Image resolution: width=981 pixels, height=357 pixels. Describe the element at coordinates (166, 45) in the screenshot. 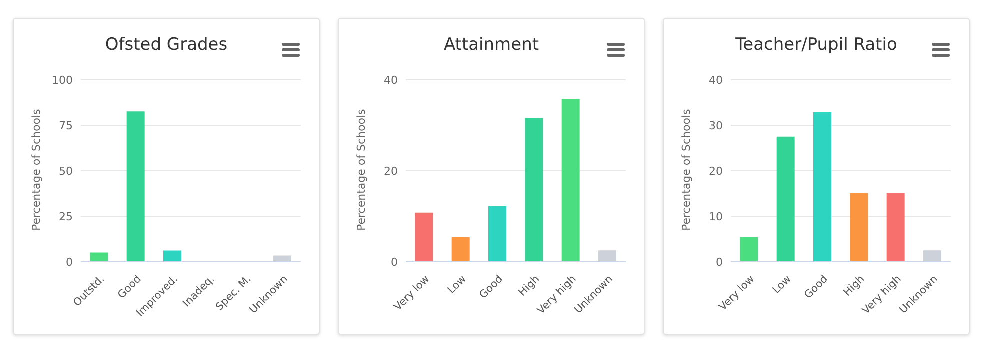

I see `chart-title: Ofsted Grades` at that location.